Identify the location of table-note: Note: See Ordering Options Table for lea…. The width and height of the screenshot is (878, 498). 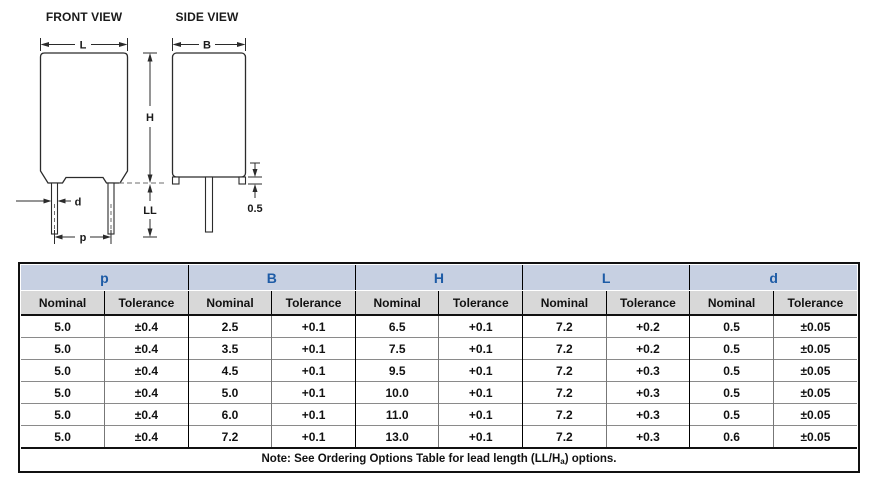
(439, 458).